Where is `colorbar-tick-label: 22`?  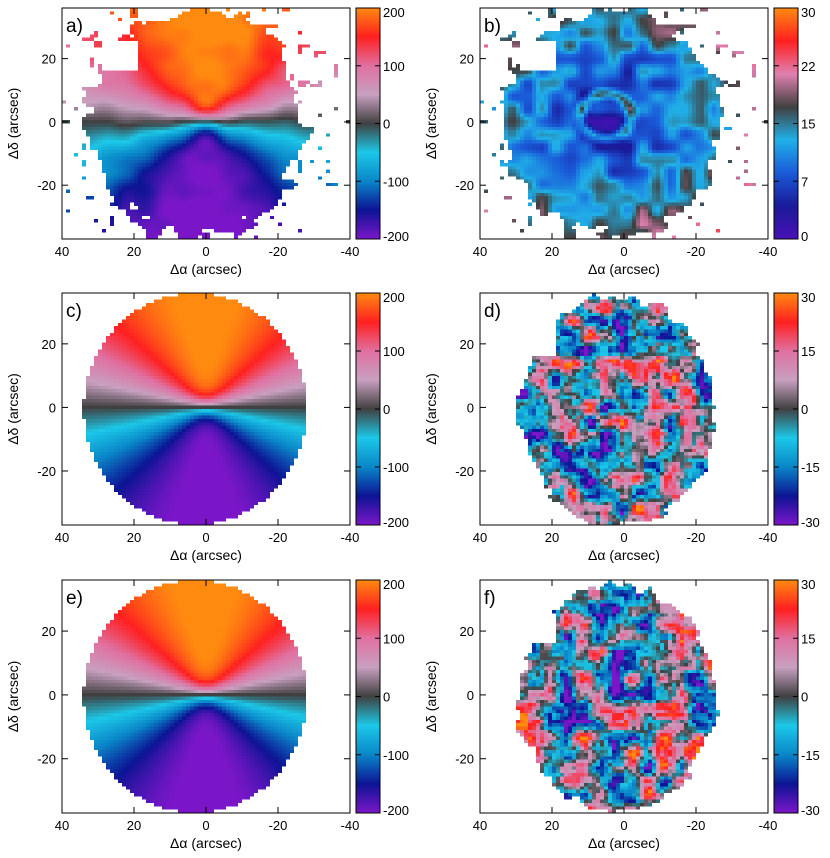
colorbar-tick-label: 22 is located at coordinates (808, 66).